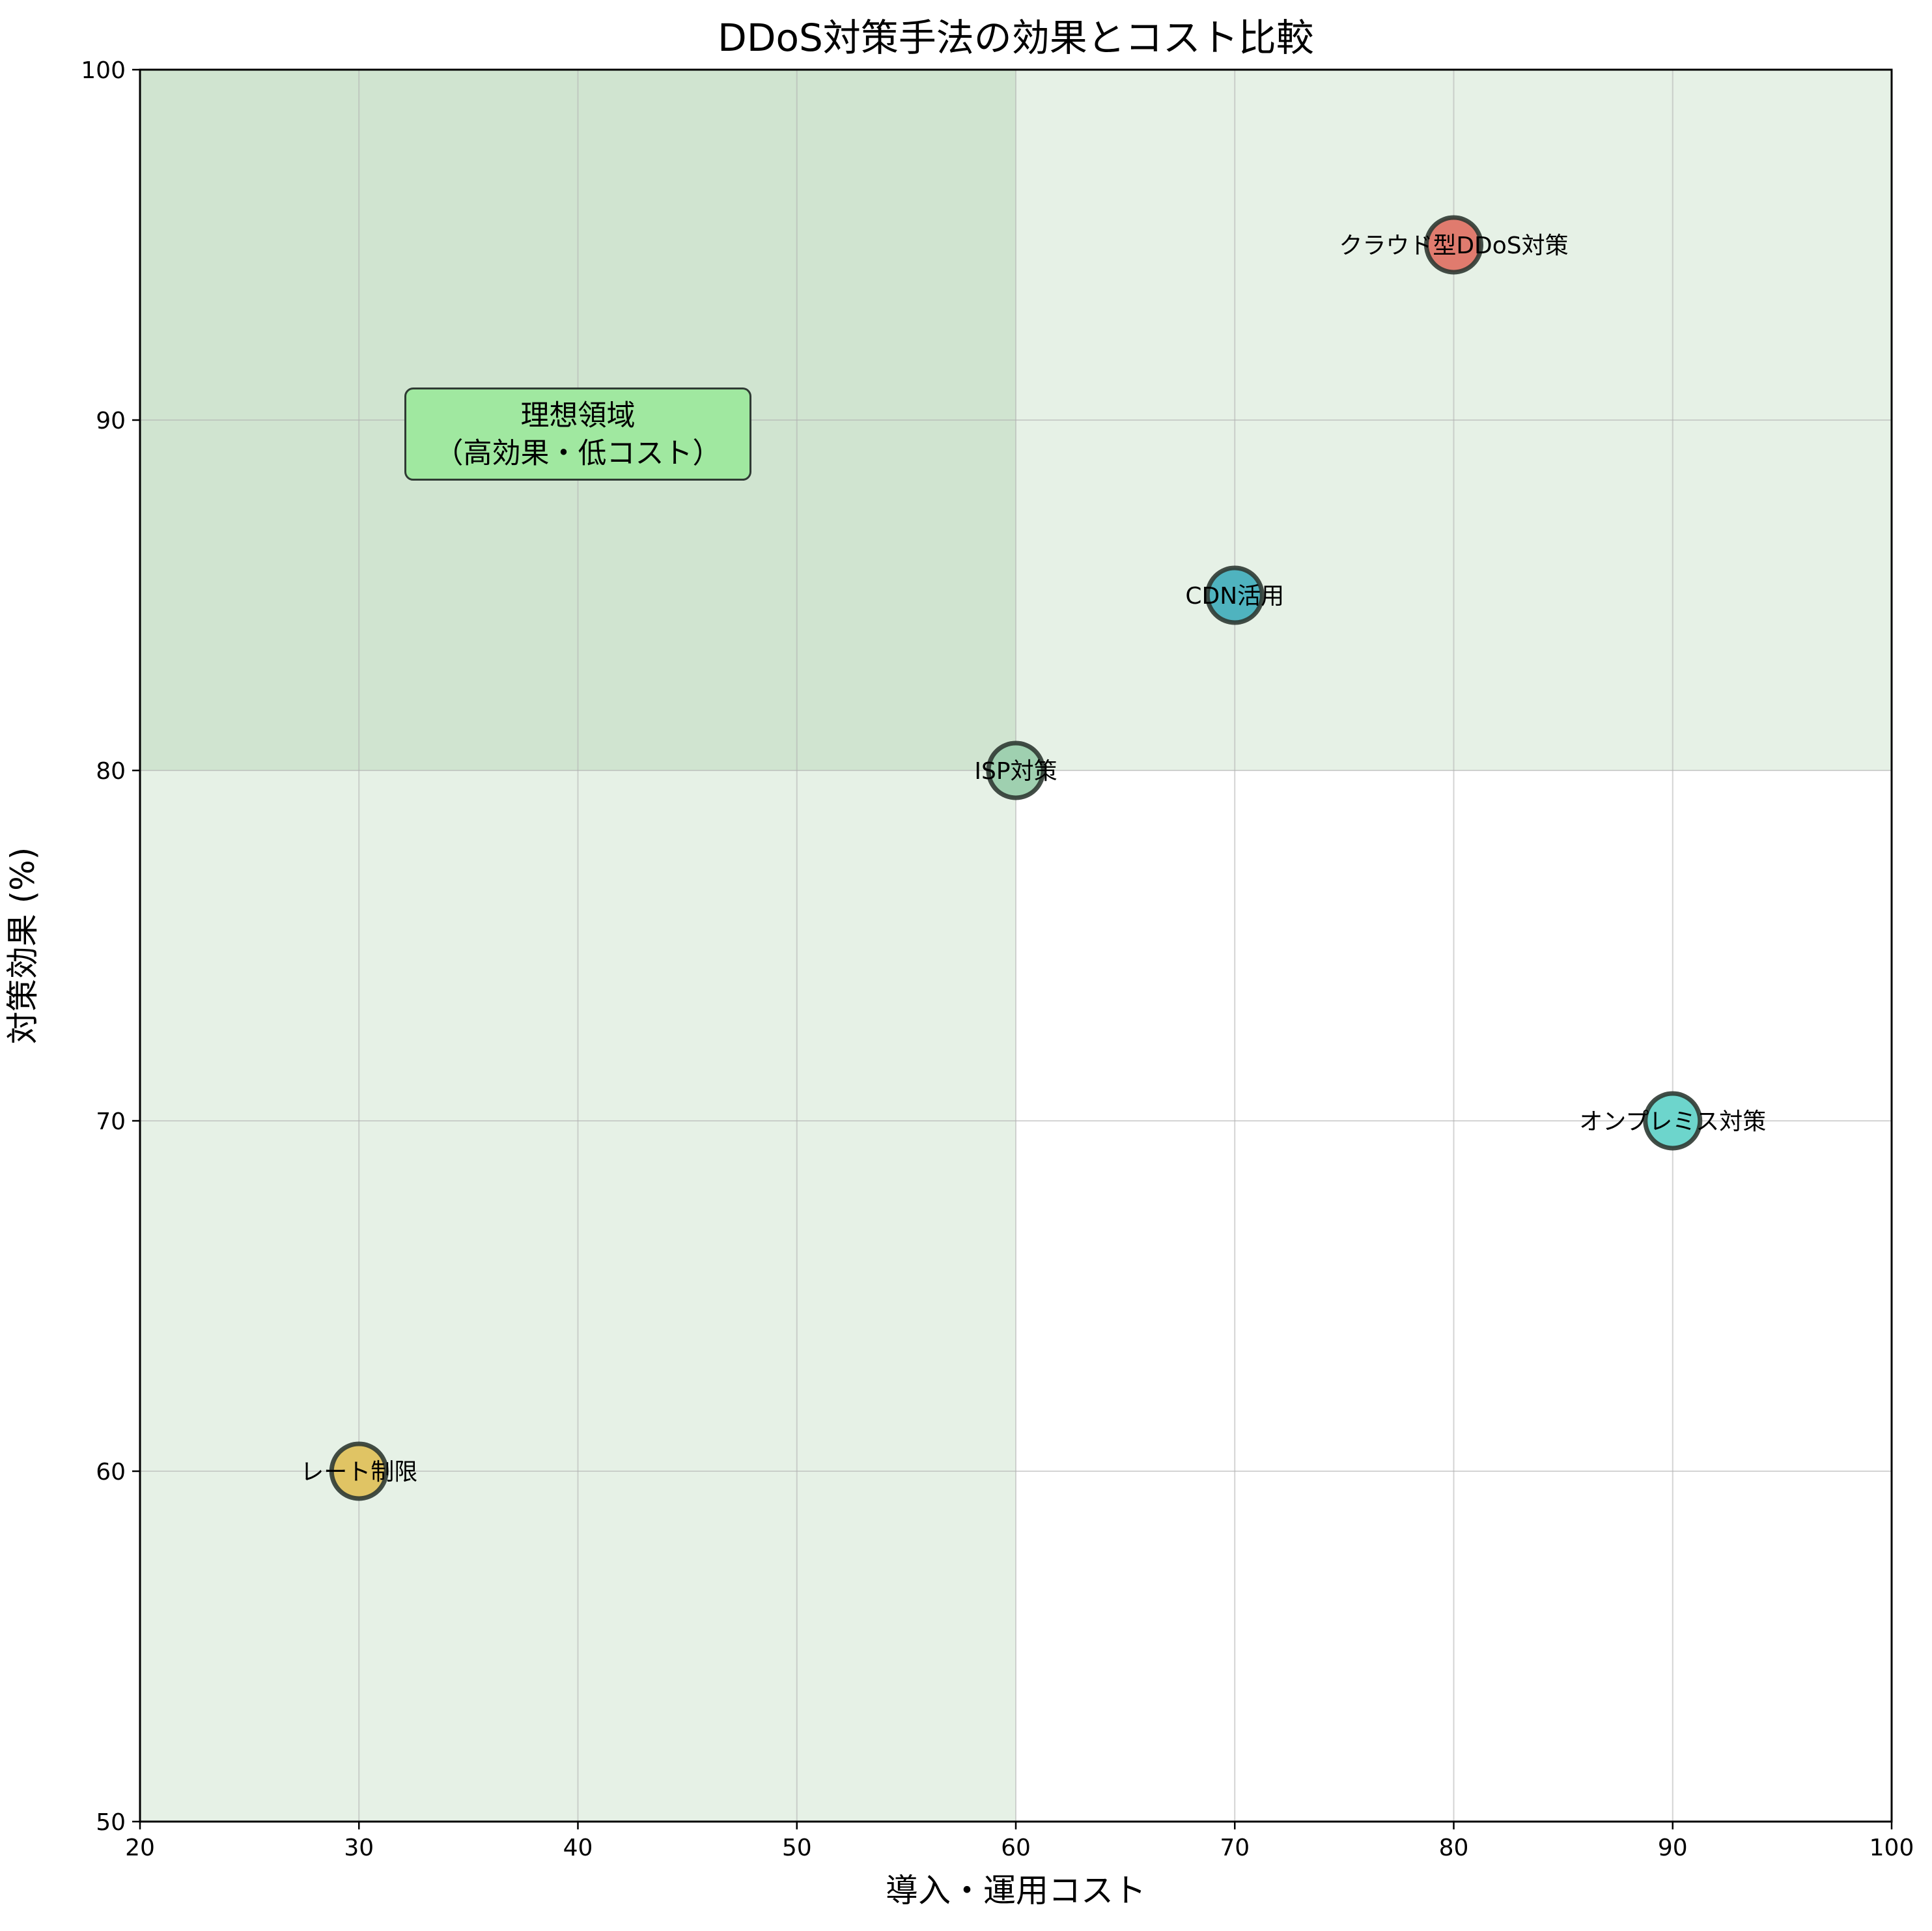 This screenshot has height=1931, width=1932. What do you see at coordinates (1016, 1891) in the screenshot?
I see `x-axis-label: 導入・運用コスト` at bounding box center [1016, 1891].